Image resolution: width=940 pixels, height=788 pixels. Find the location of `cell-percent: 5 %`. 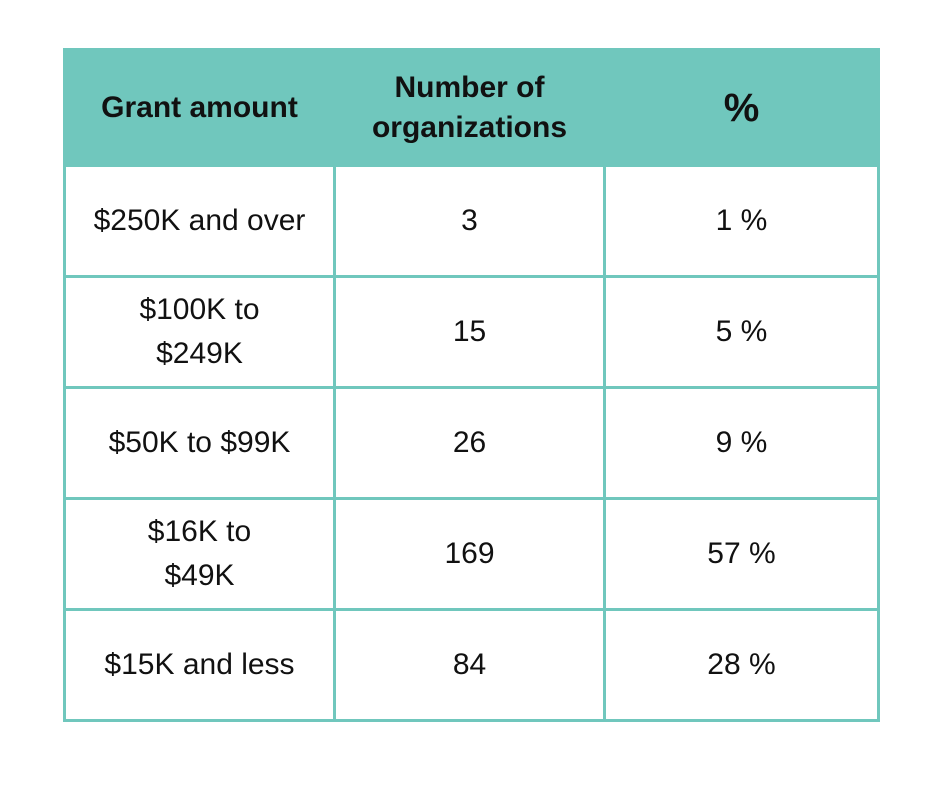

cell-percent: 5 % is located at coordinates (741, 332).